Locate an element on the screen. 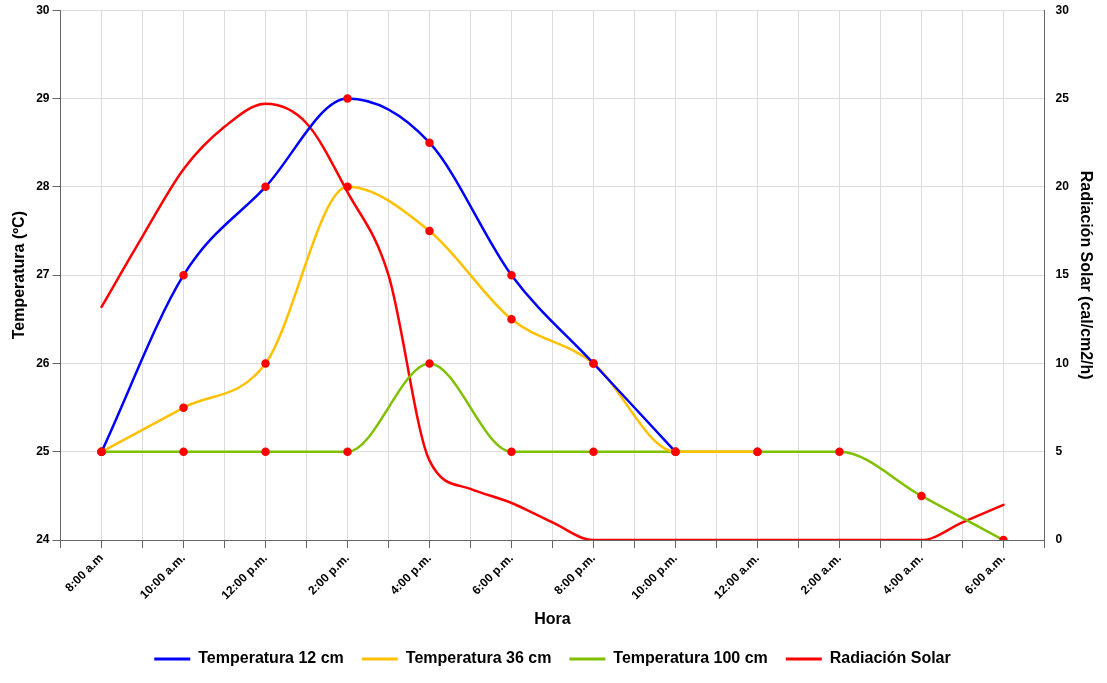 This screenshot has height=683, width=1107. legend-label: Radiación Solar is located at coordinates (890, 658).